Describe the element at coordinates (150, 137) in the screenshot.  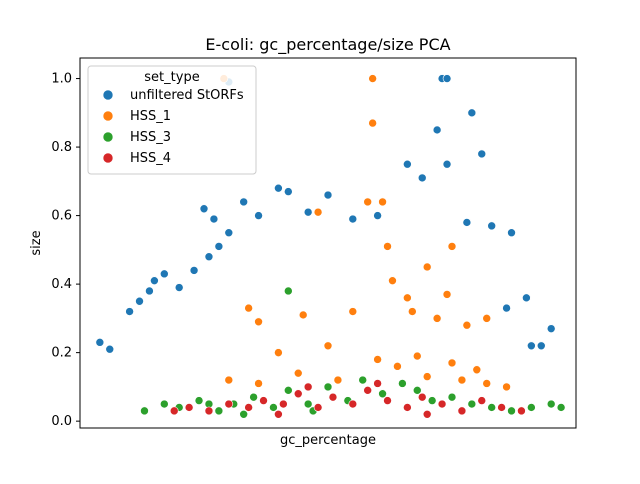
I see `legend-label: HSS_3` at that location.